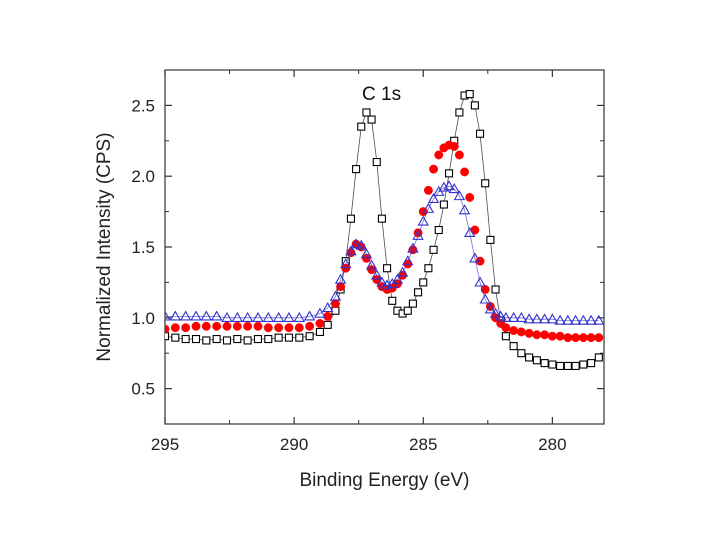  I want to click on y-tick-label: 2.0, so click(143, 176).